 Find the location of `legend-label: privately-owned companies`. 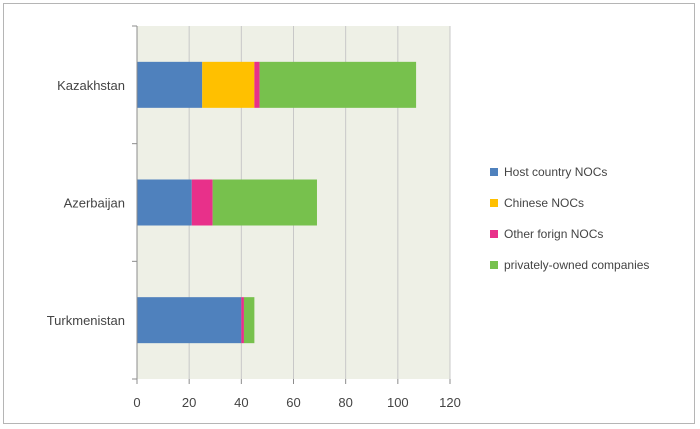

legend-label: privately-owned companies is located at coordinates (576, 265).